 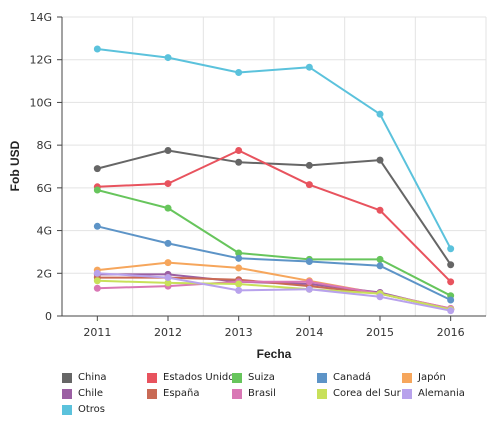 What do you see at coordinates (441, 393) in the screenshot?
I see `legend-label: Alemania` at bounding box center [441, 393].